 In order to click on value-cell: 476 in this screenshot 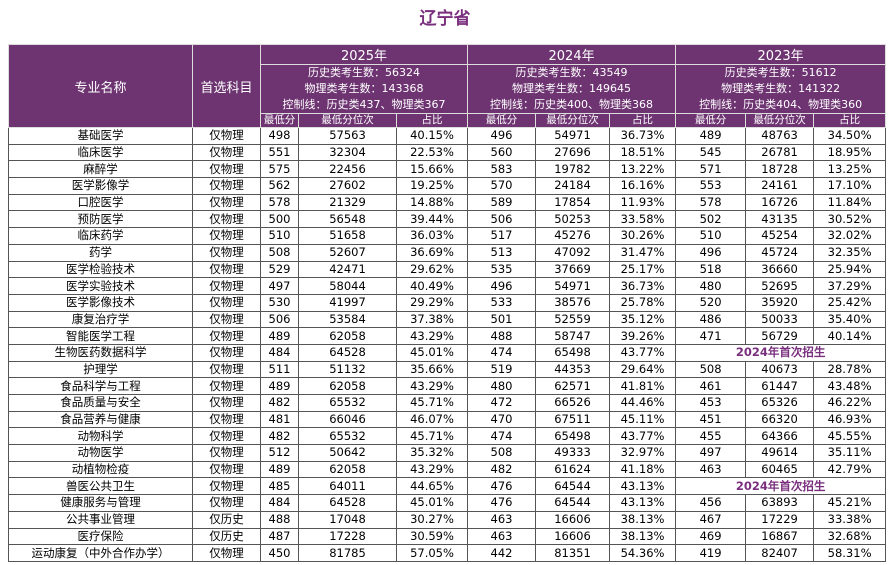, I will do `click(502, 486)`.